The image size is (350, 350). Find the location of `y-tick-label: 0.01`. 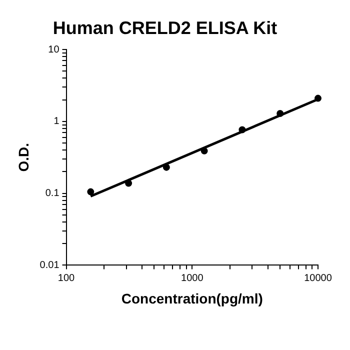

y-tick-label: 0.01 is located at coordinates (50, 265).